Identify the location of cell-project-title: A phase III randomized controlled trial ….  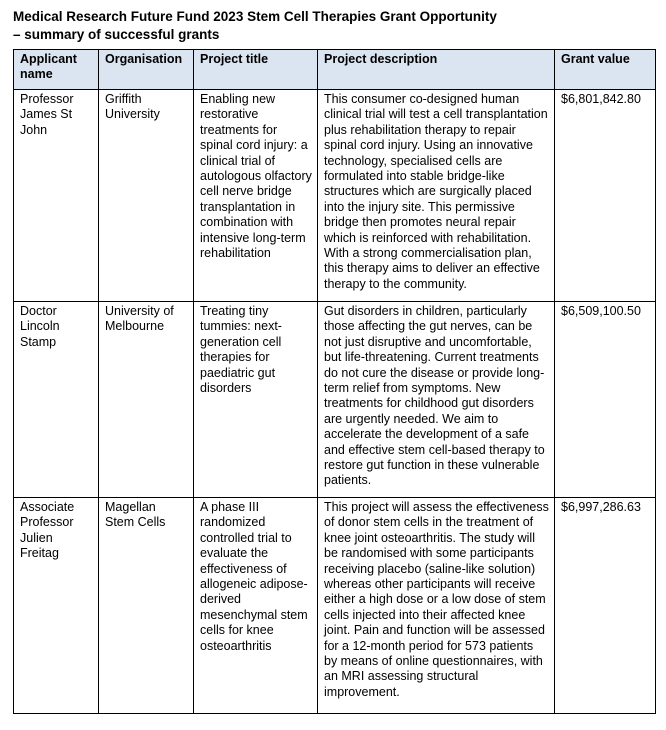
(255, 605).